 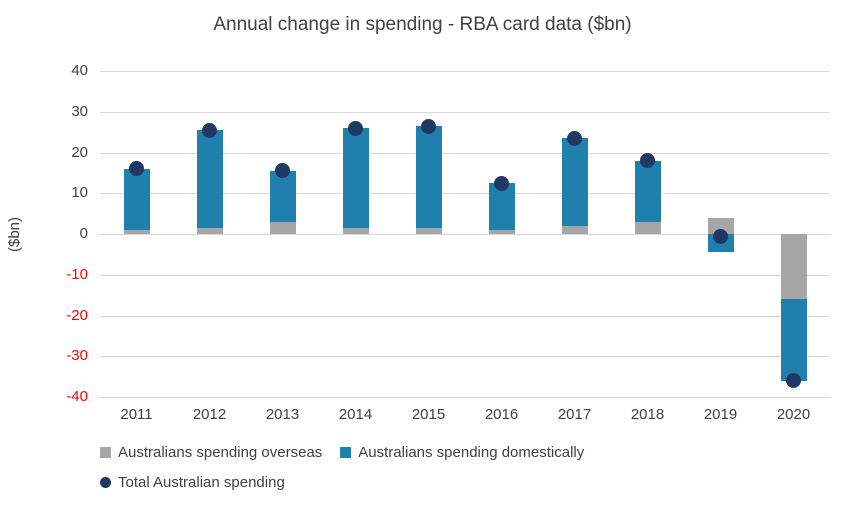 What do you see at coordinates (79, 111) in the screenshot?
I see `y-tick-label: 30` at bounding box center [79, 111].